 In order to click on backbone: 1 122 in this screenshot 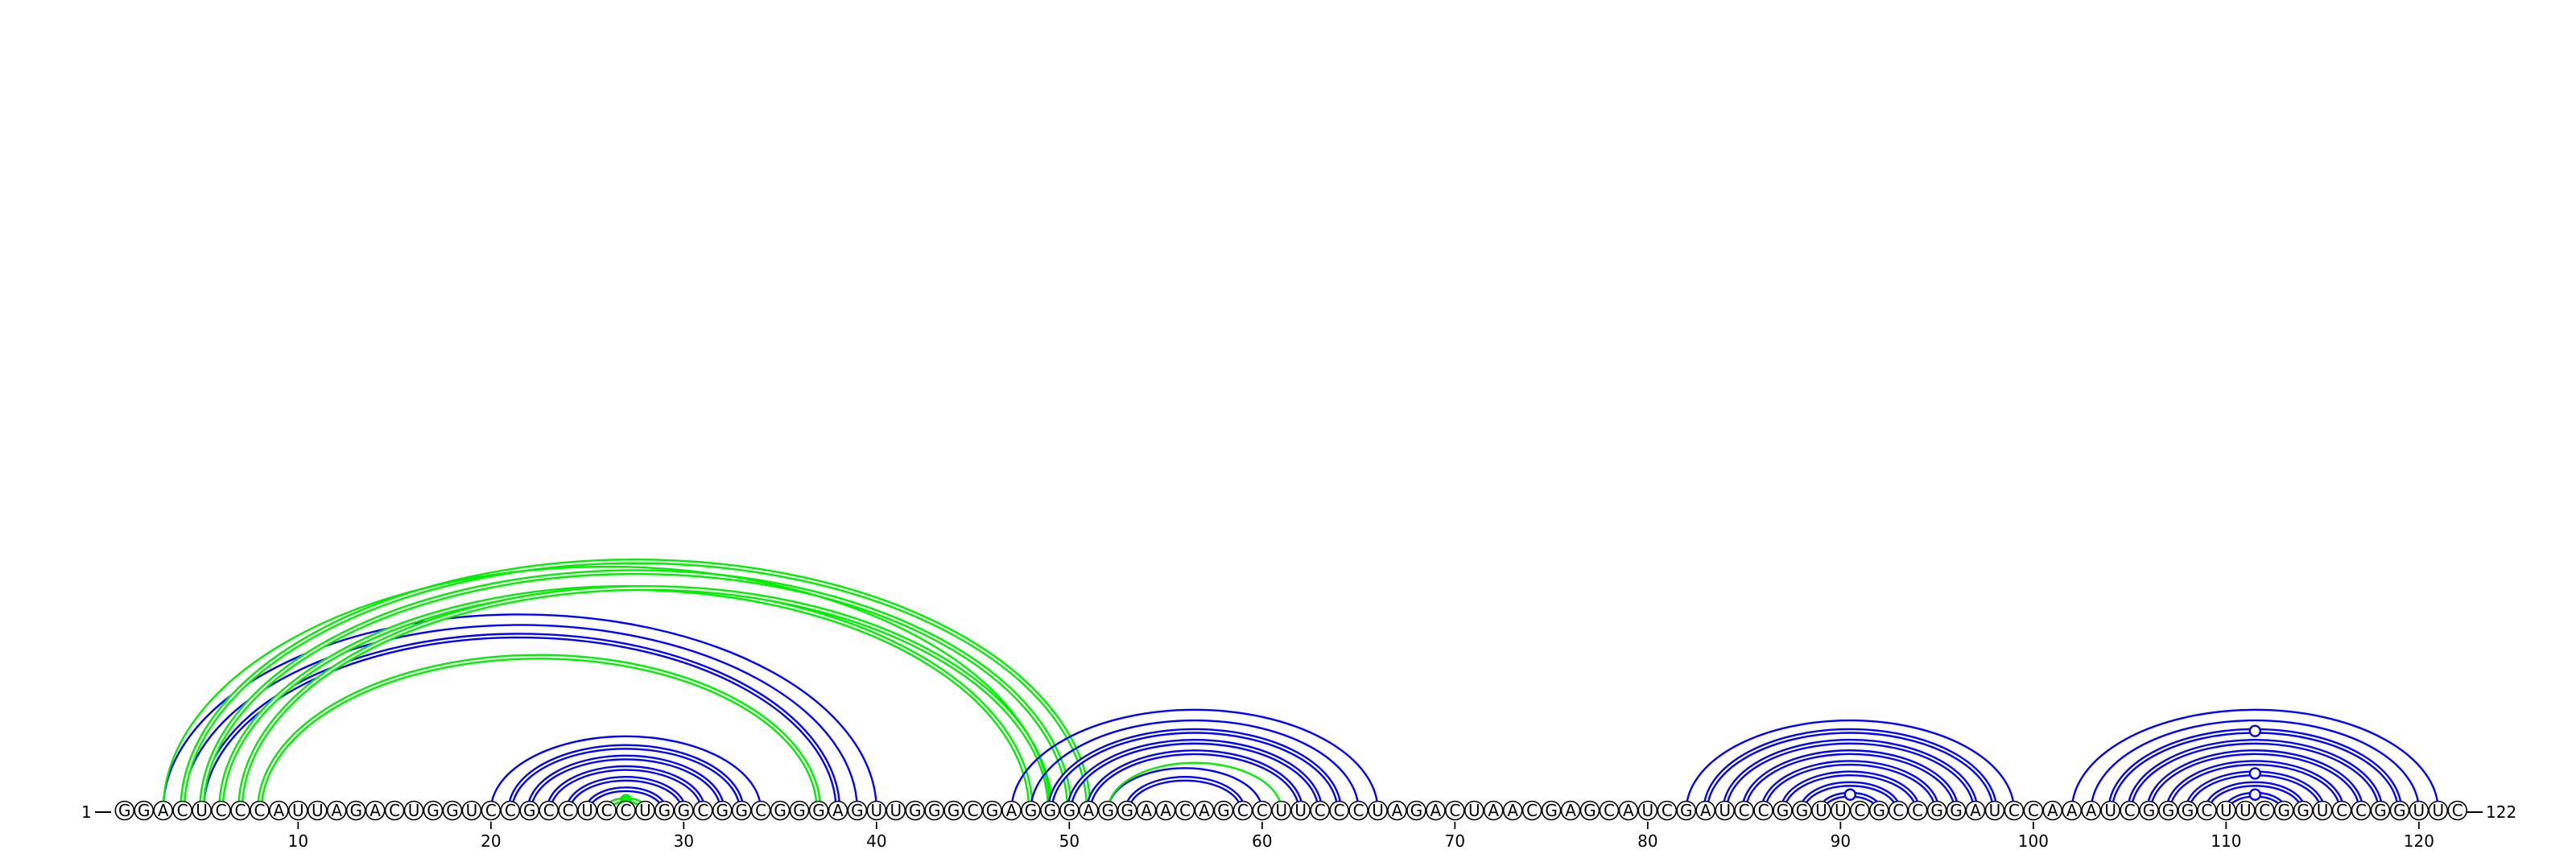, I will do `click(1298, 812)`.